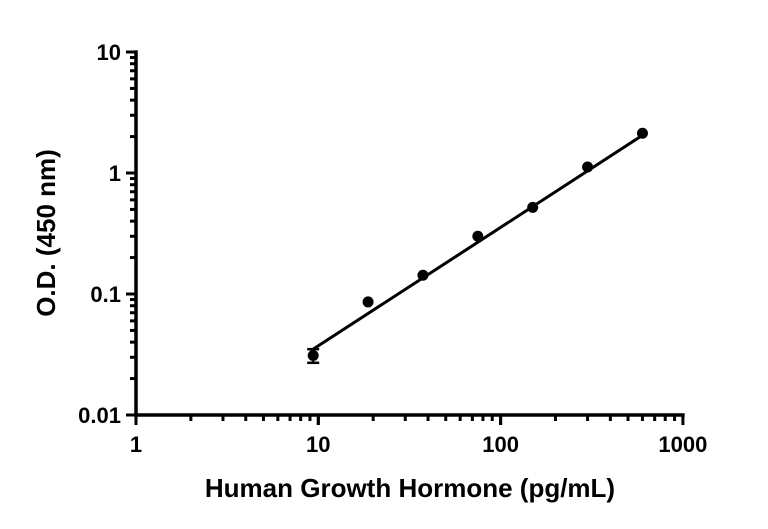 The height and width of the screenshot is (529, 768). What do you see at coordinates (99, 415) in the screenshot?
I see `y-tick-label: 0.01` at bounding box center [99, 415].